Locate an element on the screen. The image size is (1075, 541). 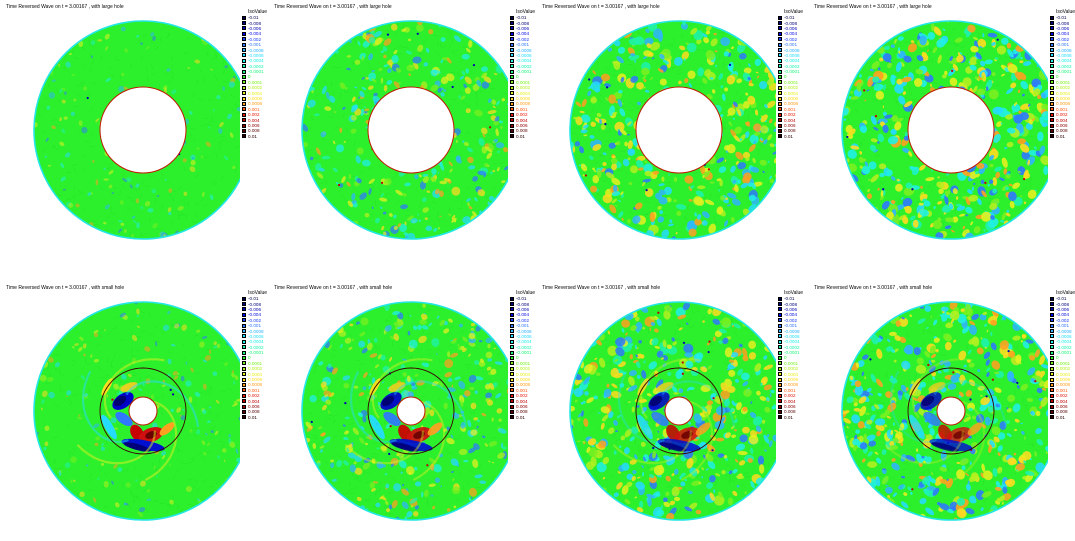
legend-label: 0.01 is located at coordinates (252, 136).